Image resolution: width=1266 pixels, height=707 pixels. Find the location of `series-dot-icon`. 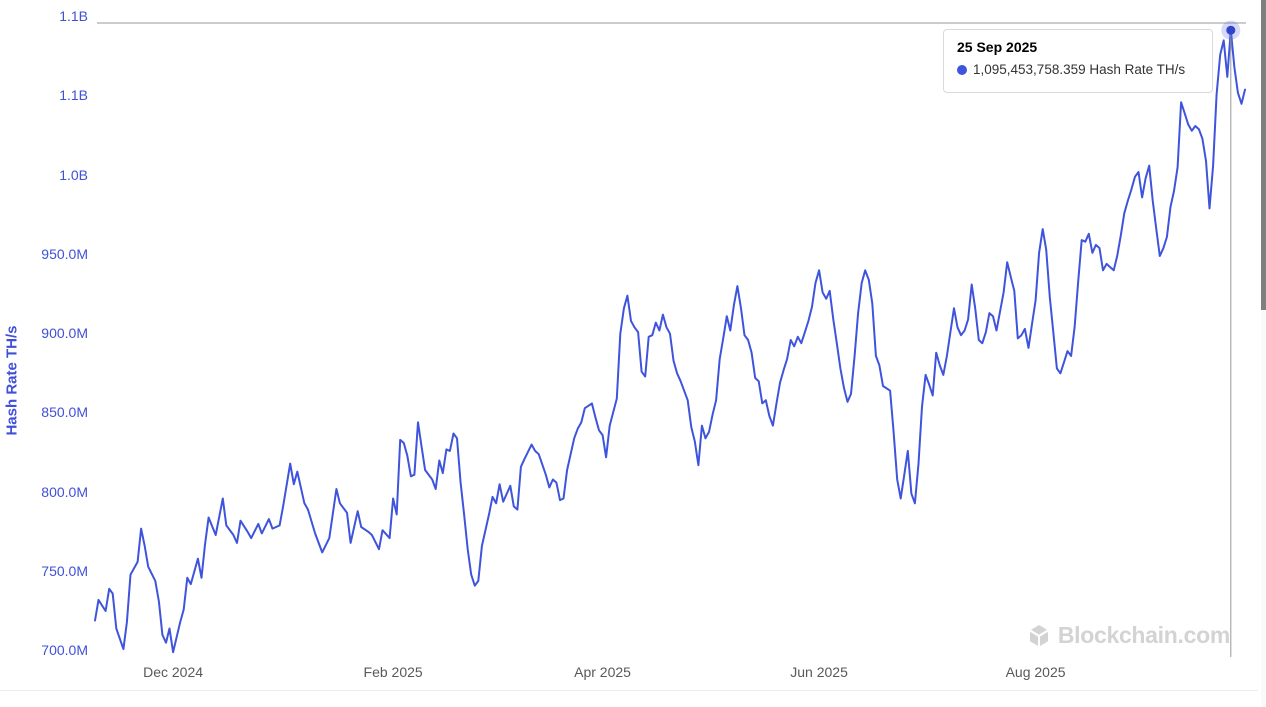

series-dot-icon is located at coordinates (962, 69).